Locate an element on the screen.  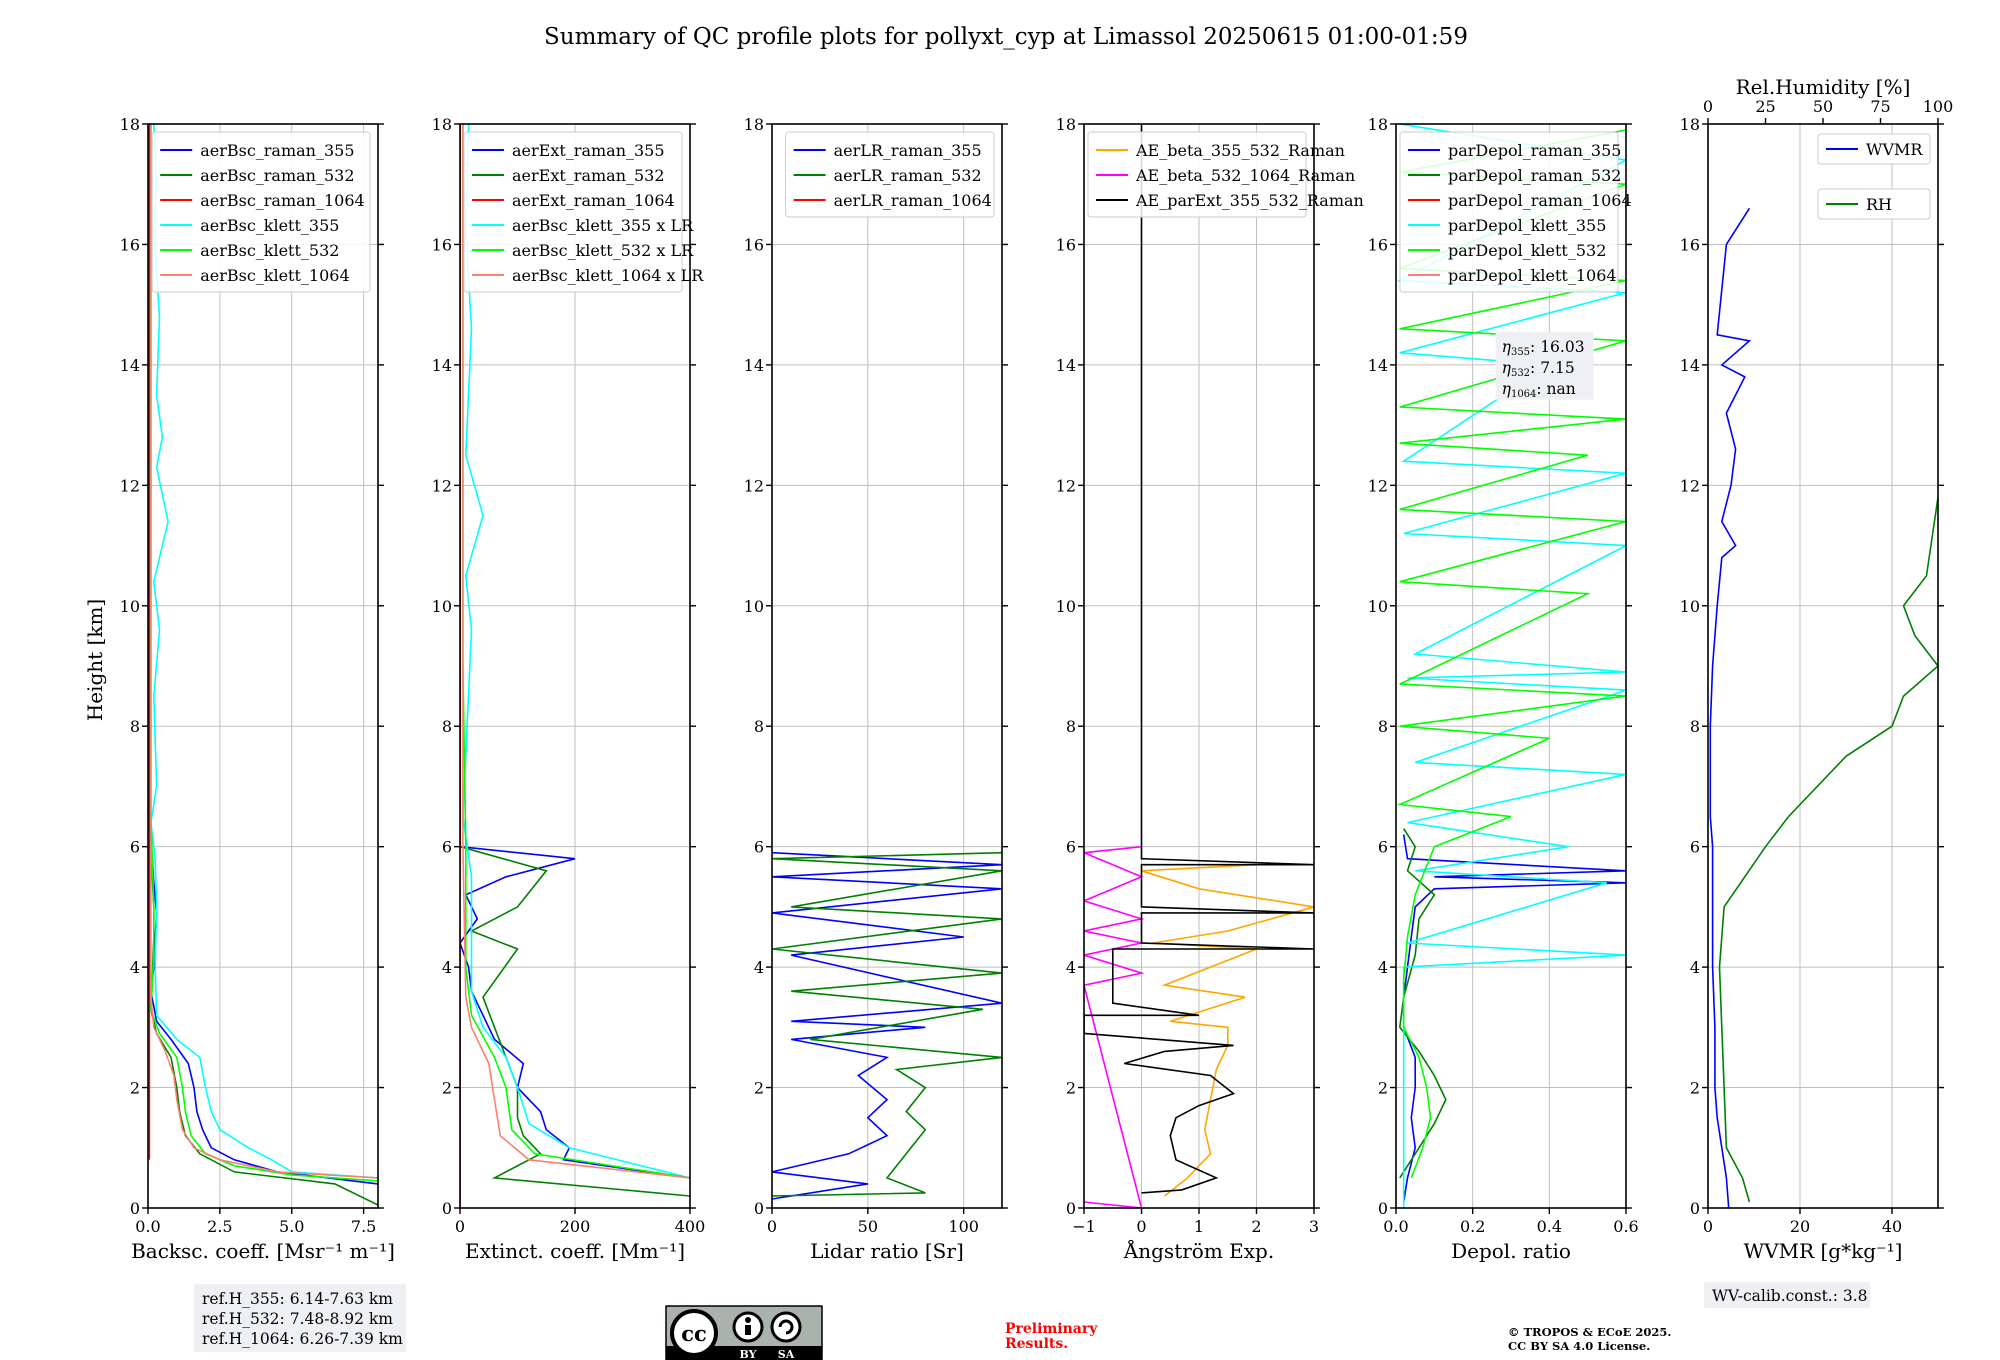
cc-license-badge: cc BY SA is located at coordinates (744, 1332).